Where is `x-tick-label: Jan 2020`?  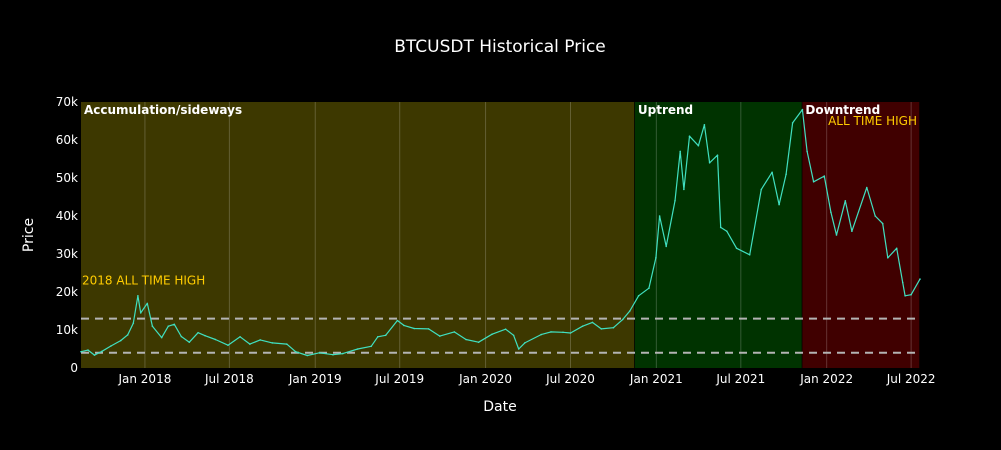
x-tick-label: Jan 2020 is located at coordinates (485, 379).